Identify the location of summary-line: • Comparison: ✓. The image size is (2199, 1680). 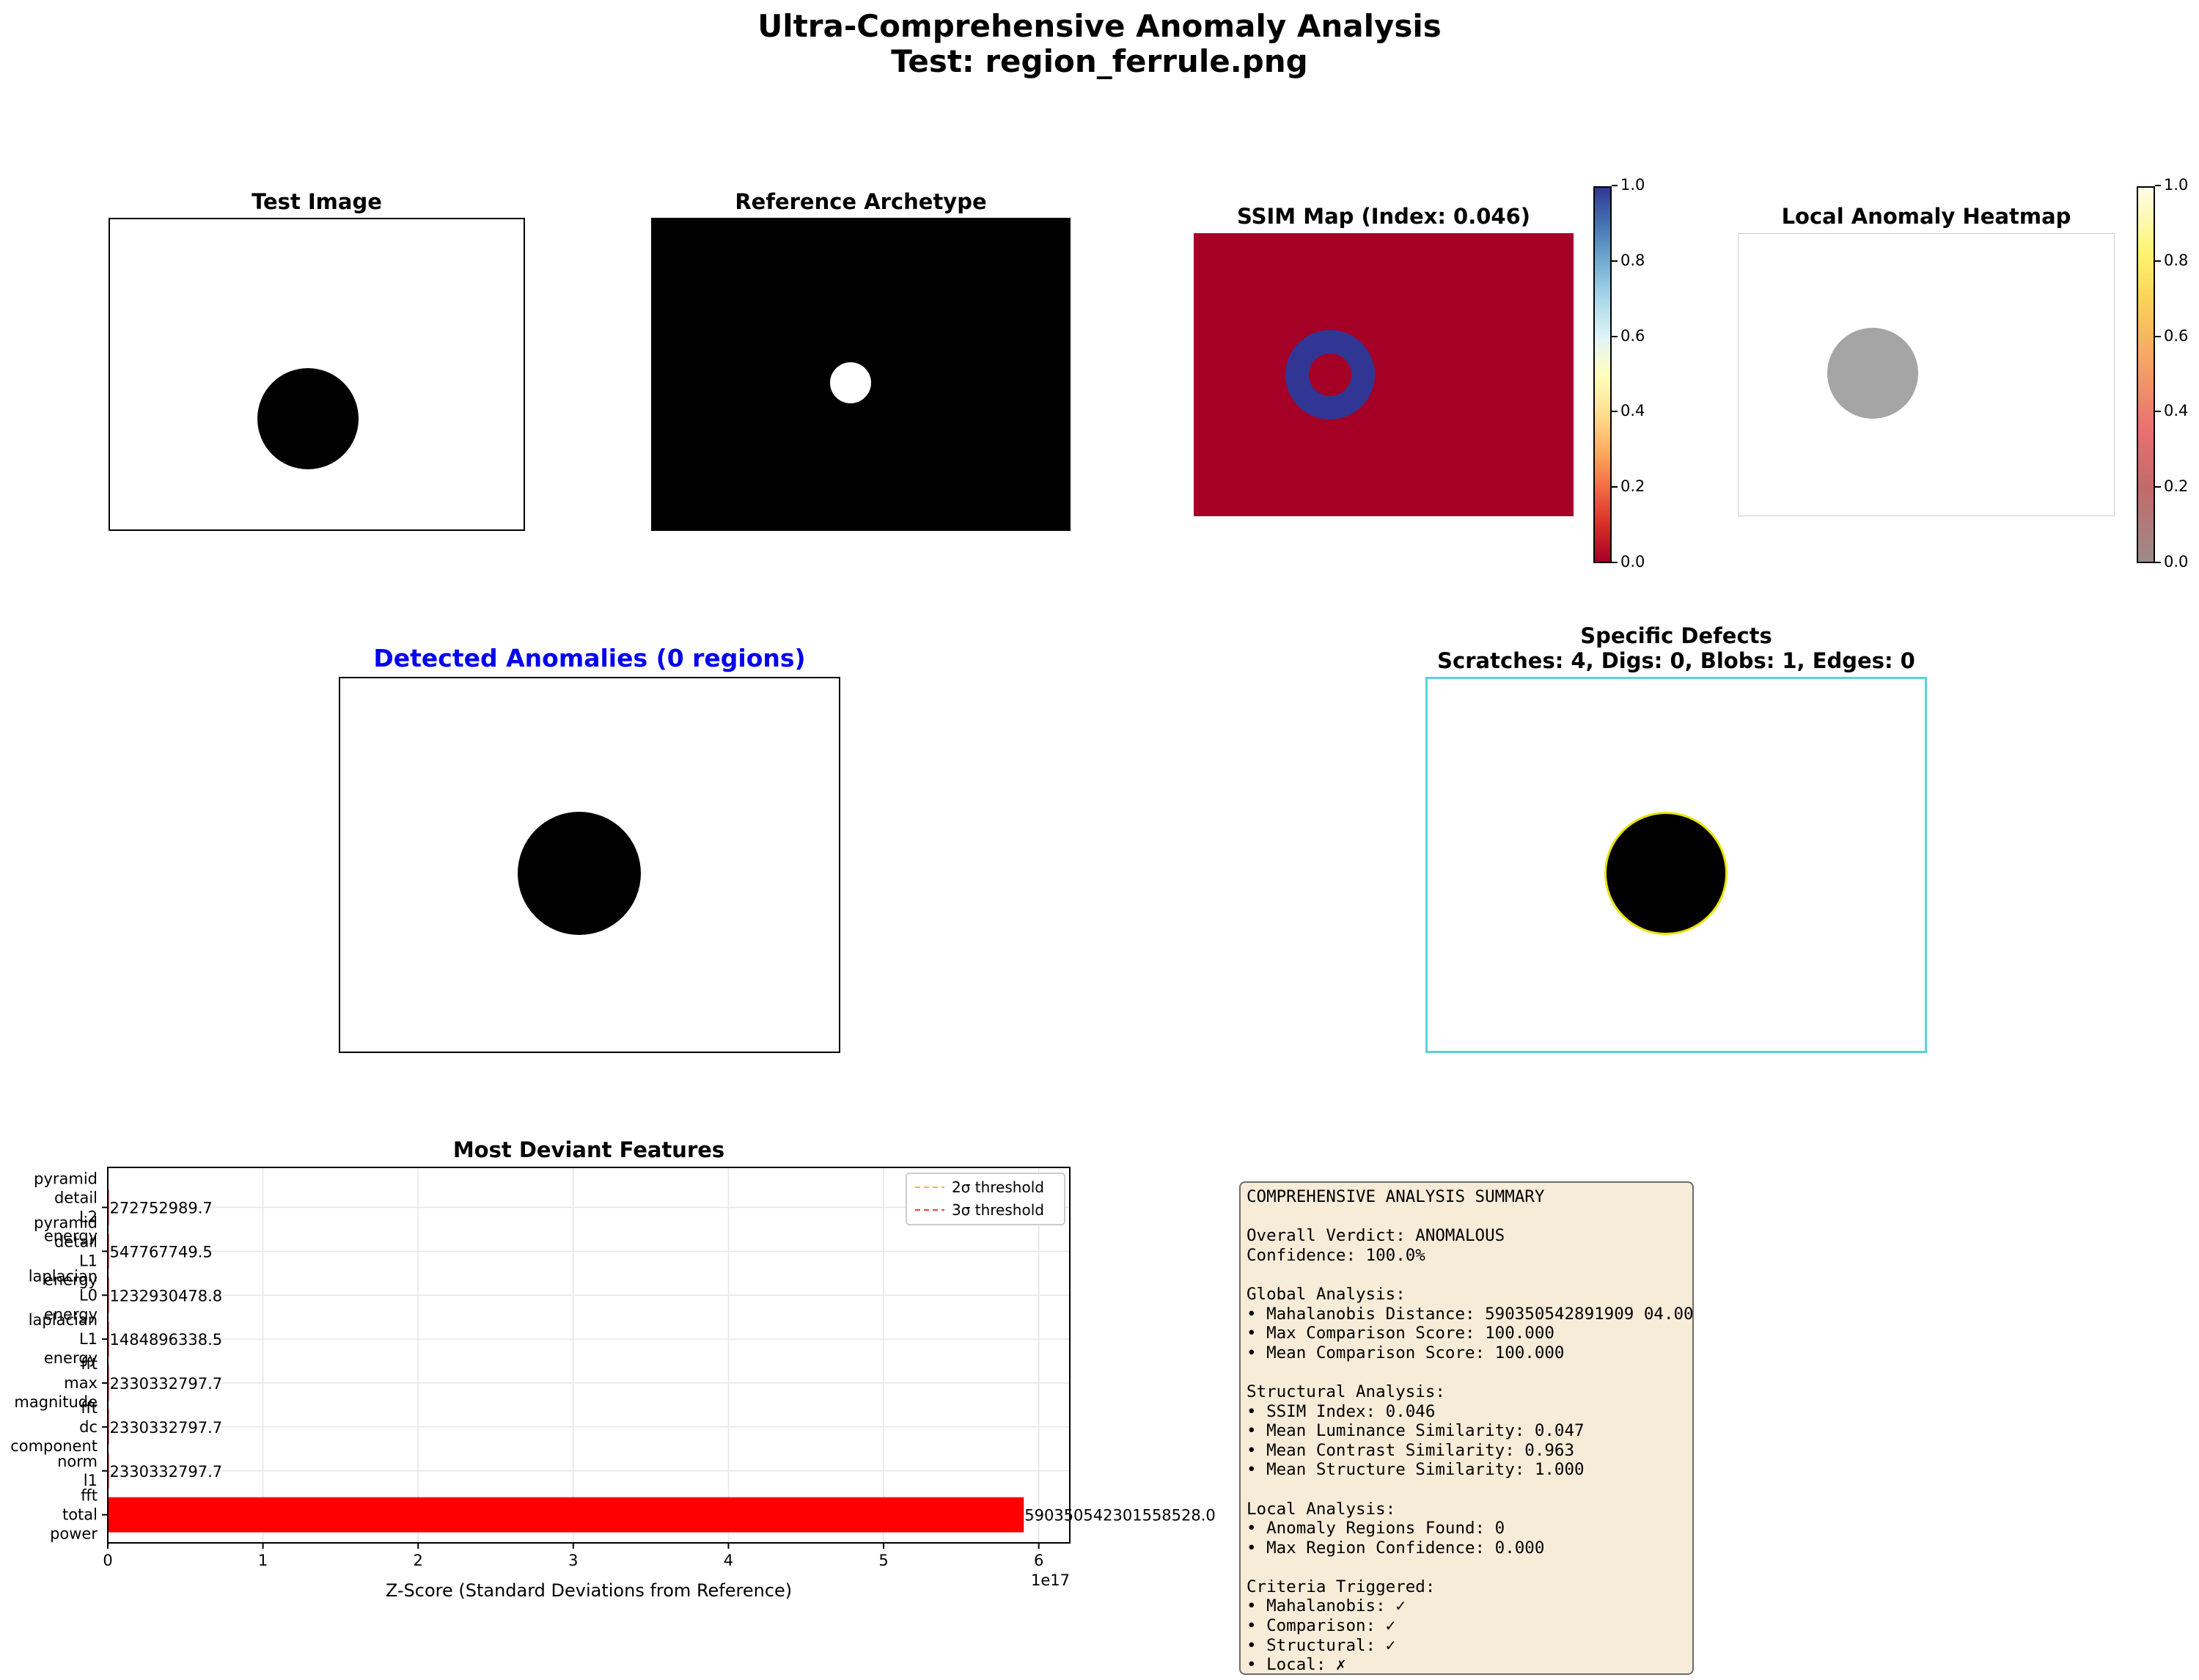
(1321, 1626).